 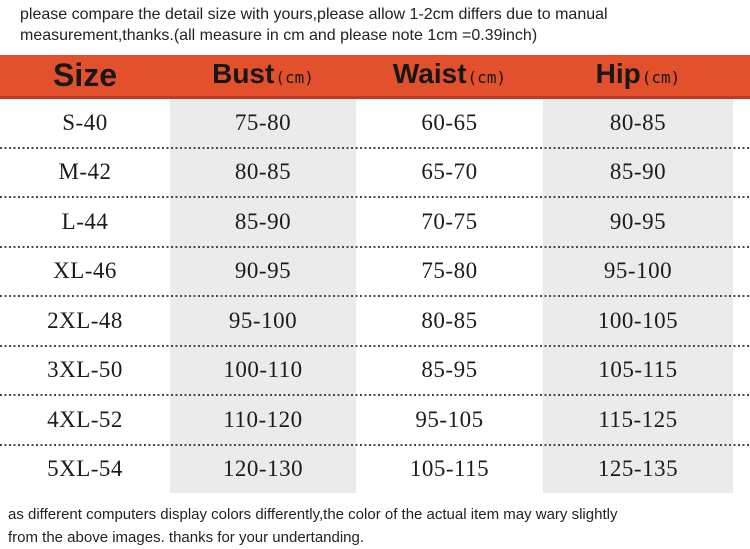 I want to click on size-cell: 3XL-50, so click(x=85, y=370).